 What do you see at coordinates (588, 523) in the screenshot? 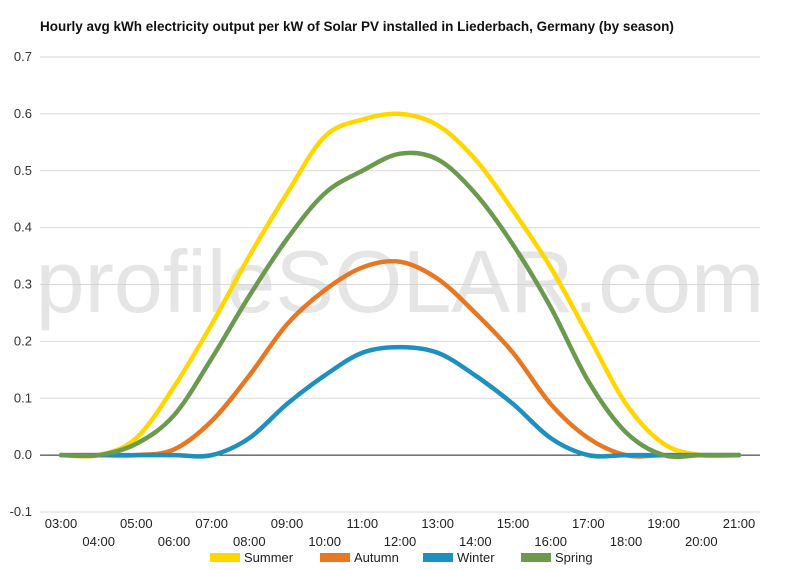
I see `x-tick-label: 17:00` at bounding box center [588, 523].